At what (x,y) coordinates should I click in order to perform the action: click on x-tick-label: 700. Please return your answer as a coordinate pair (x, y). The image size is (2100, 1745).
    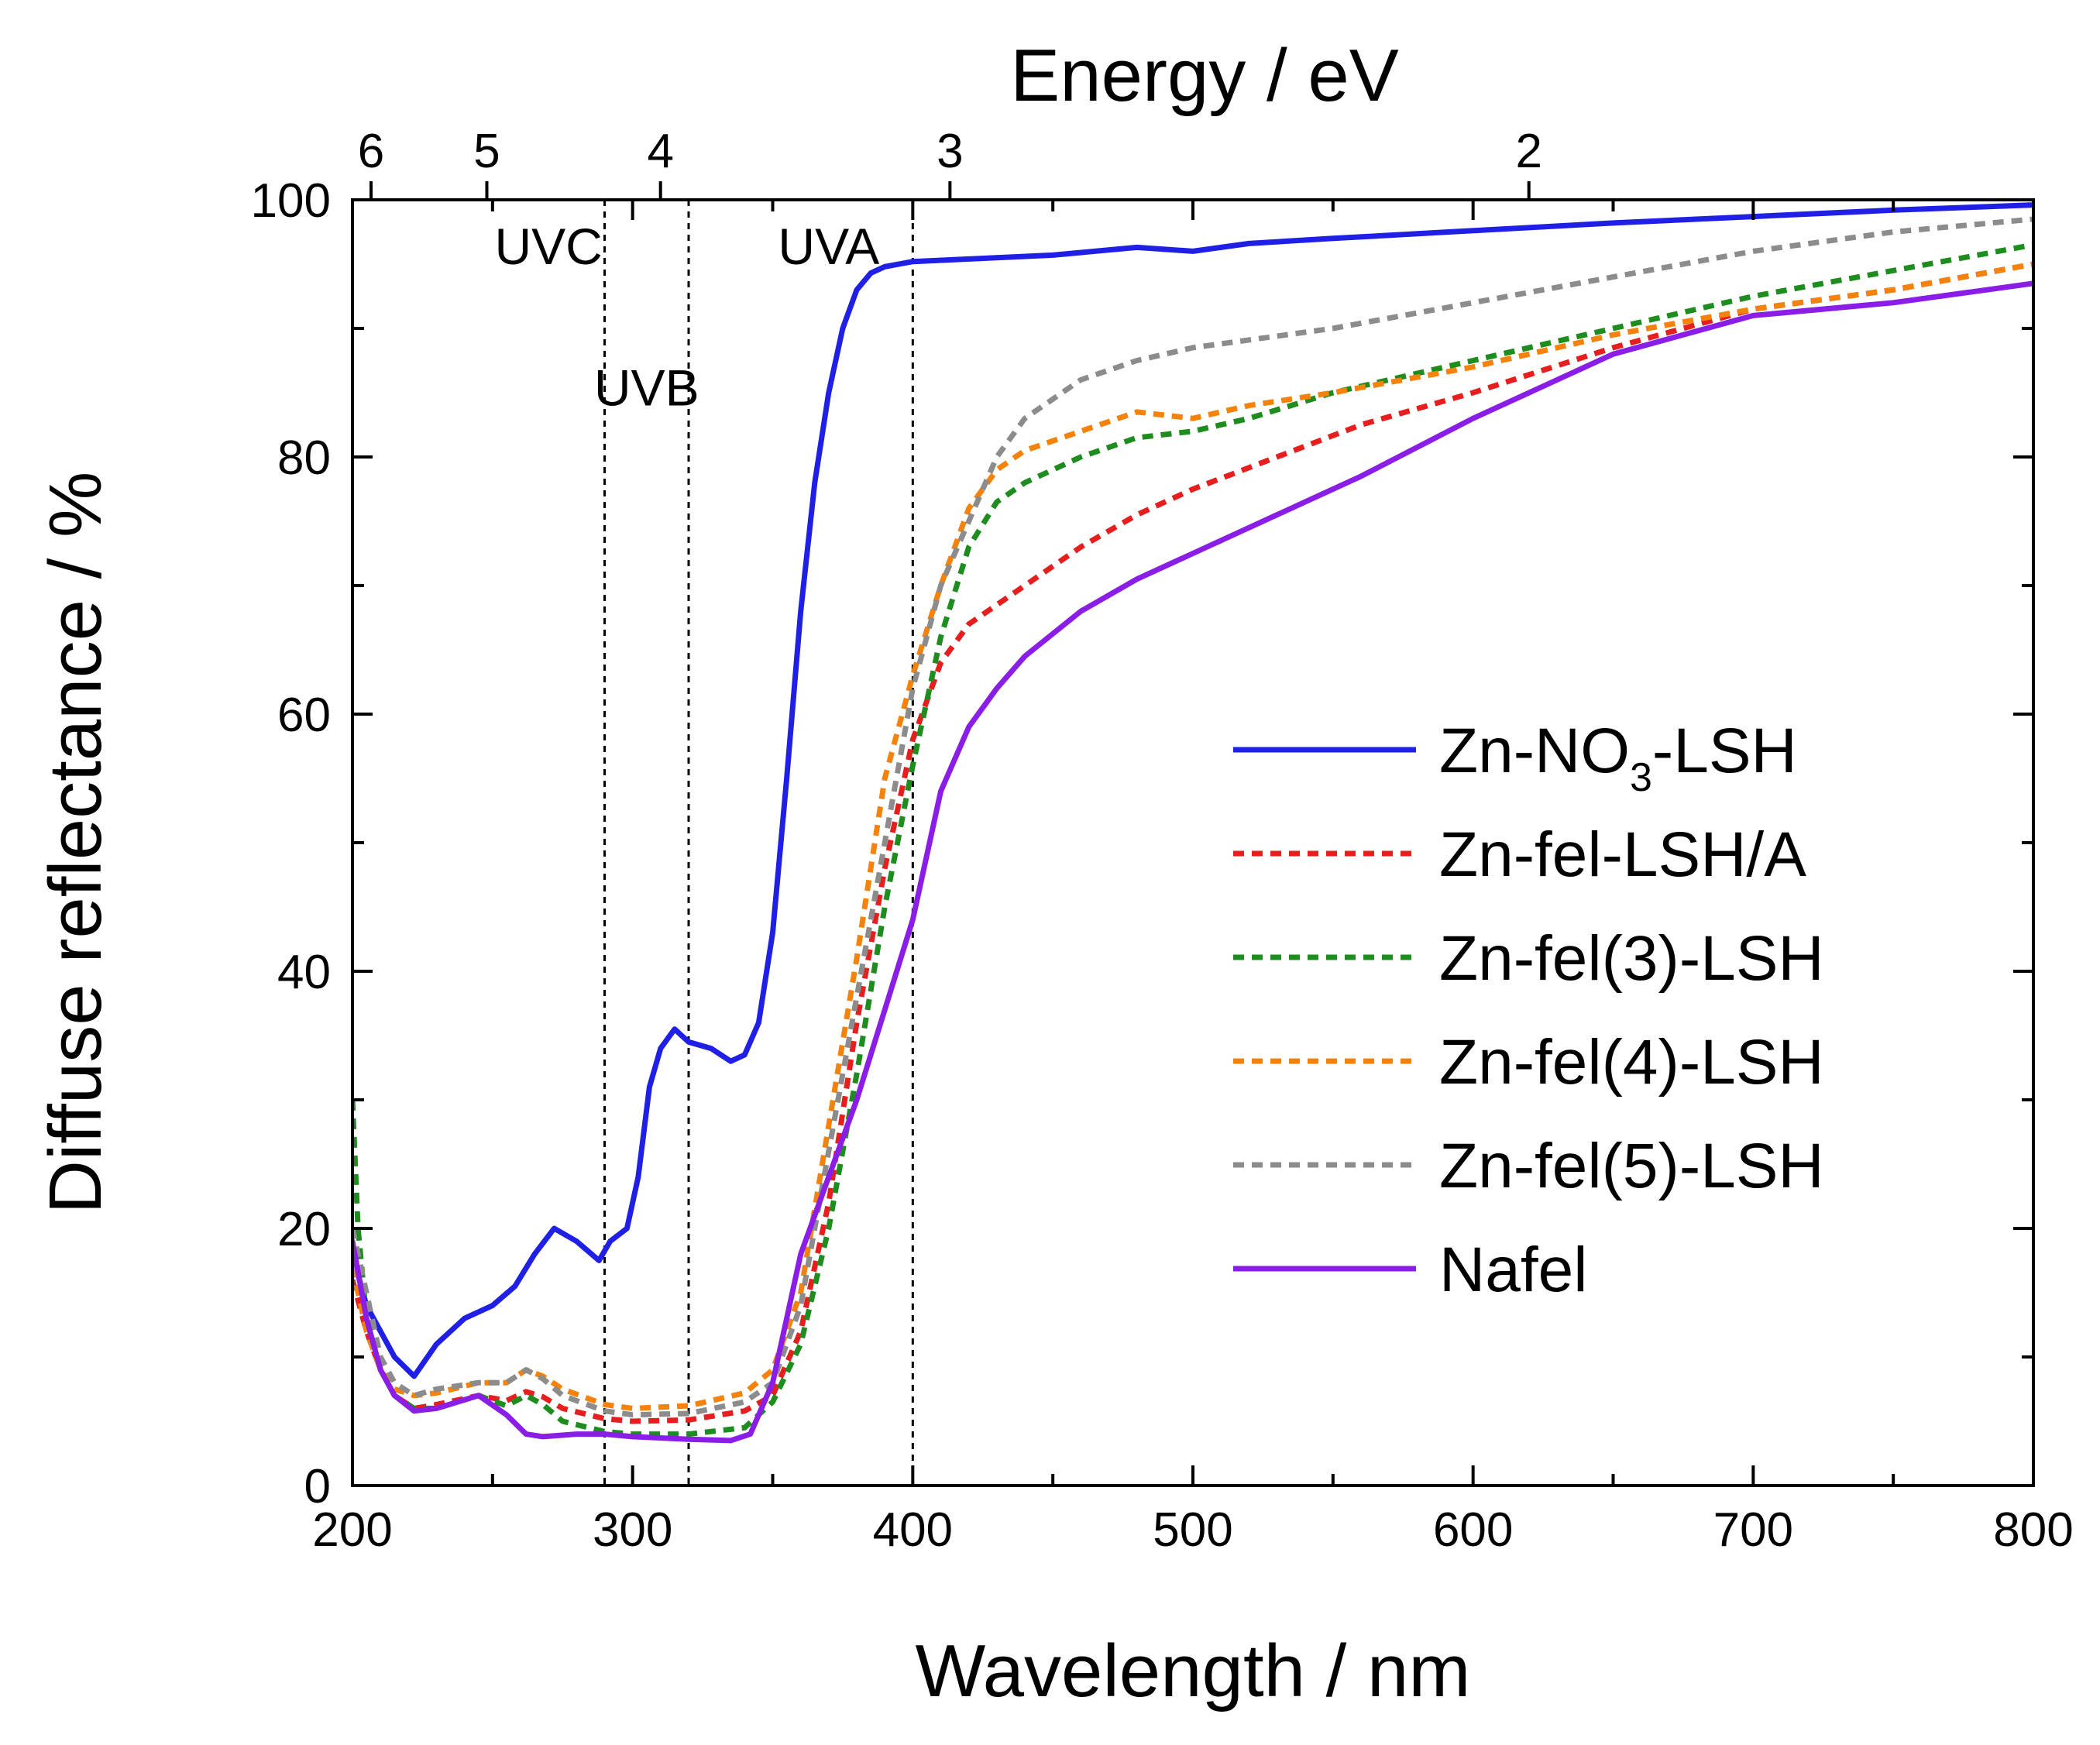
    Looking at the image, I should click on (1753, 1530).